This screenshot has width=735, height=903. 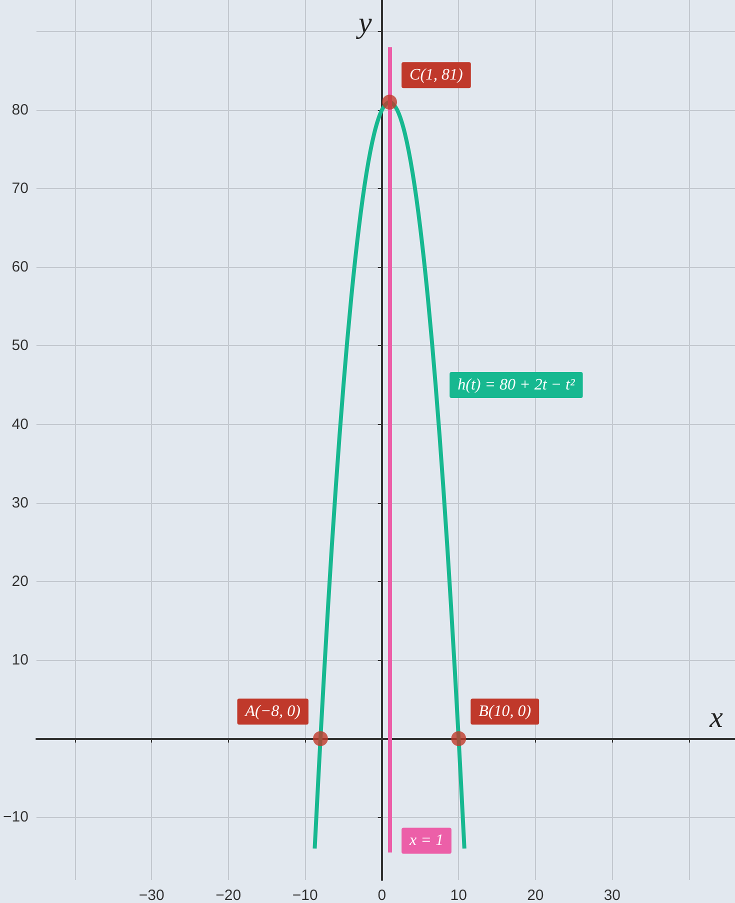 I want to click on y-axis-title: y, so click(x=364, y=23).